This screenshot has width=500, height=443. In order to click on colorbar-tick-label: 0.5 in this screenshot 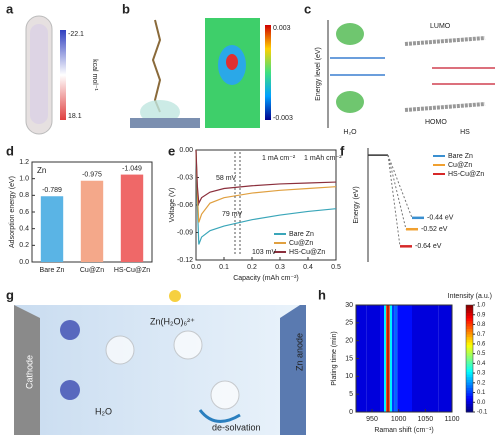, I will do `click(481, 354)`.